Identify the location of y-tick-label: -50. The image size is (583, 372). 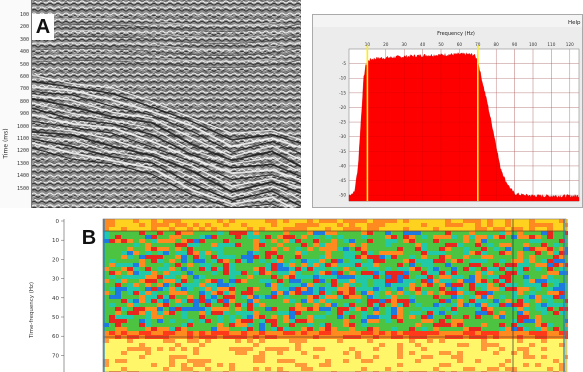
(342, 195).